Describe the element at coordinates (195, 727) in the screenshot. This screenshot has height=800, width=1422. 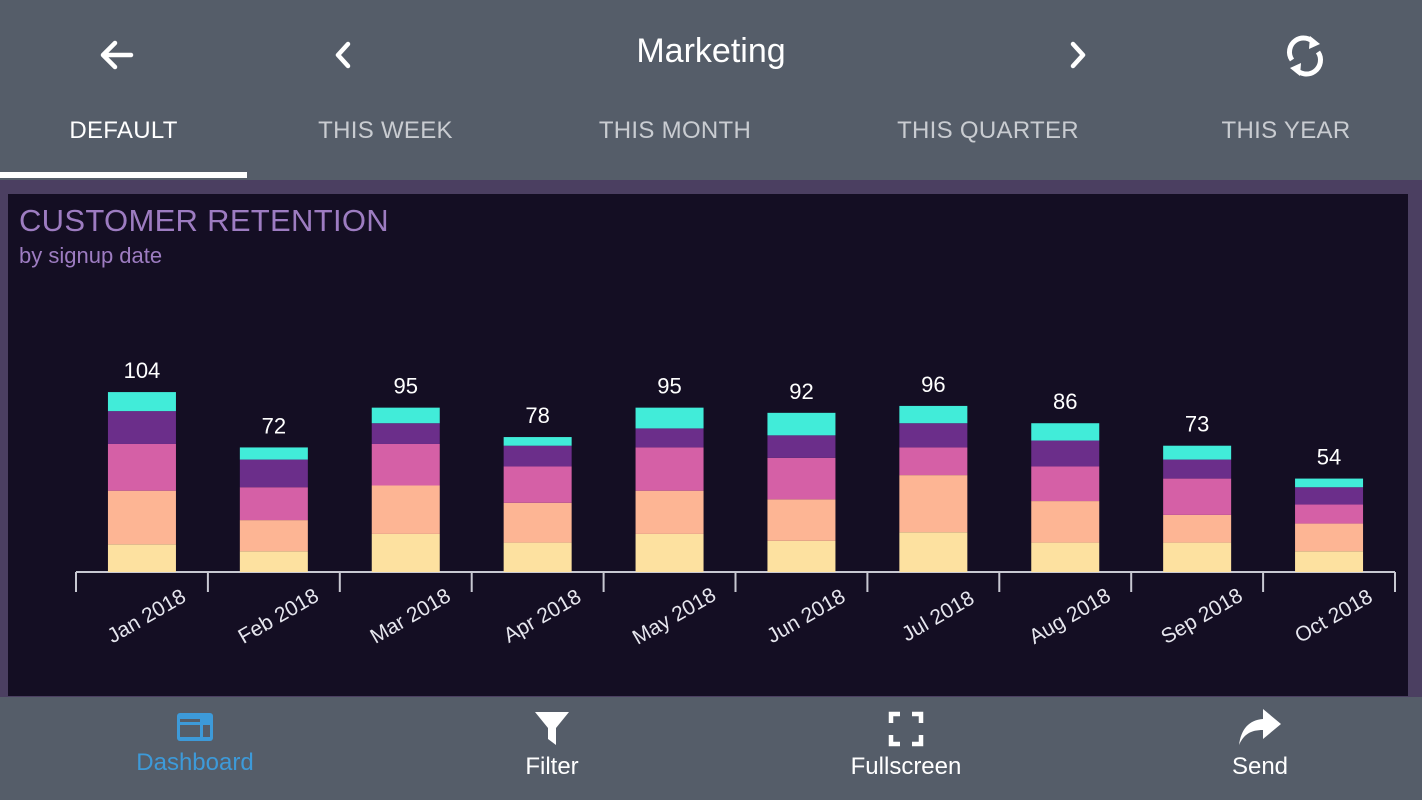
I see `dashboard-icon` at that location.